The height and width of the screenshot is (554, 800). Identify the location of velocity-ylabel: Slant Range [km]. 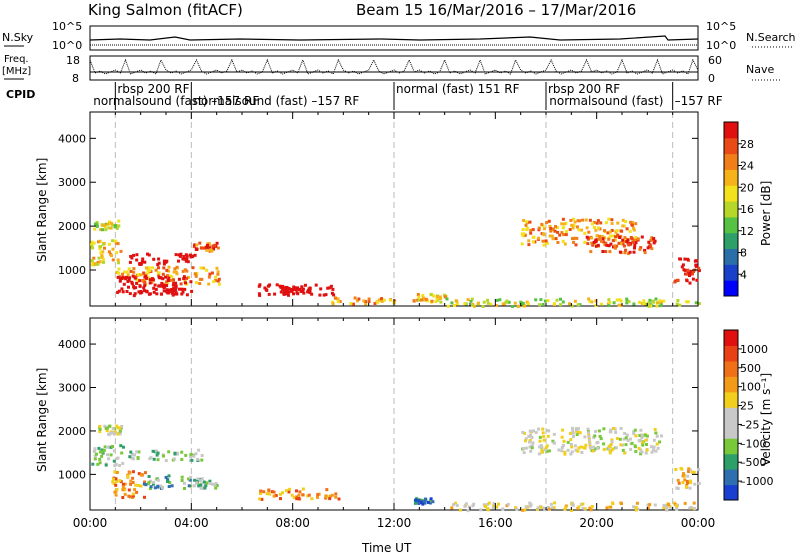
(42, 420).